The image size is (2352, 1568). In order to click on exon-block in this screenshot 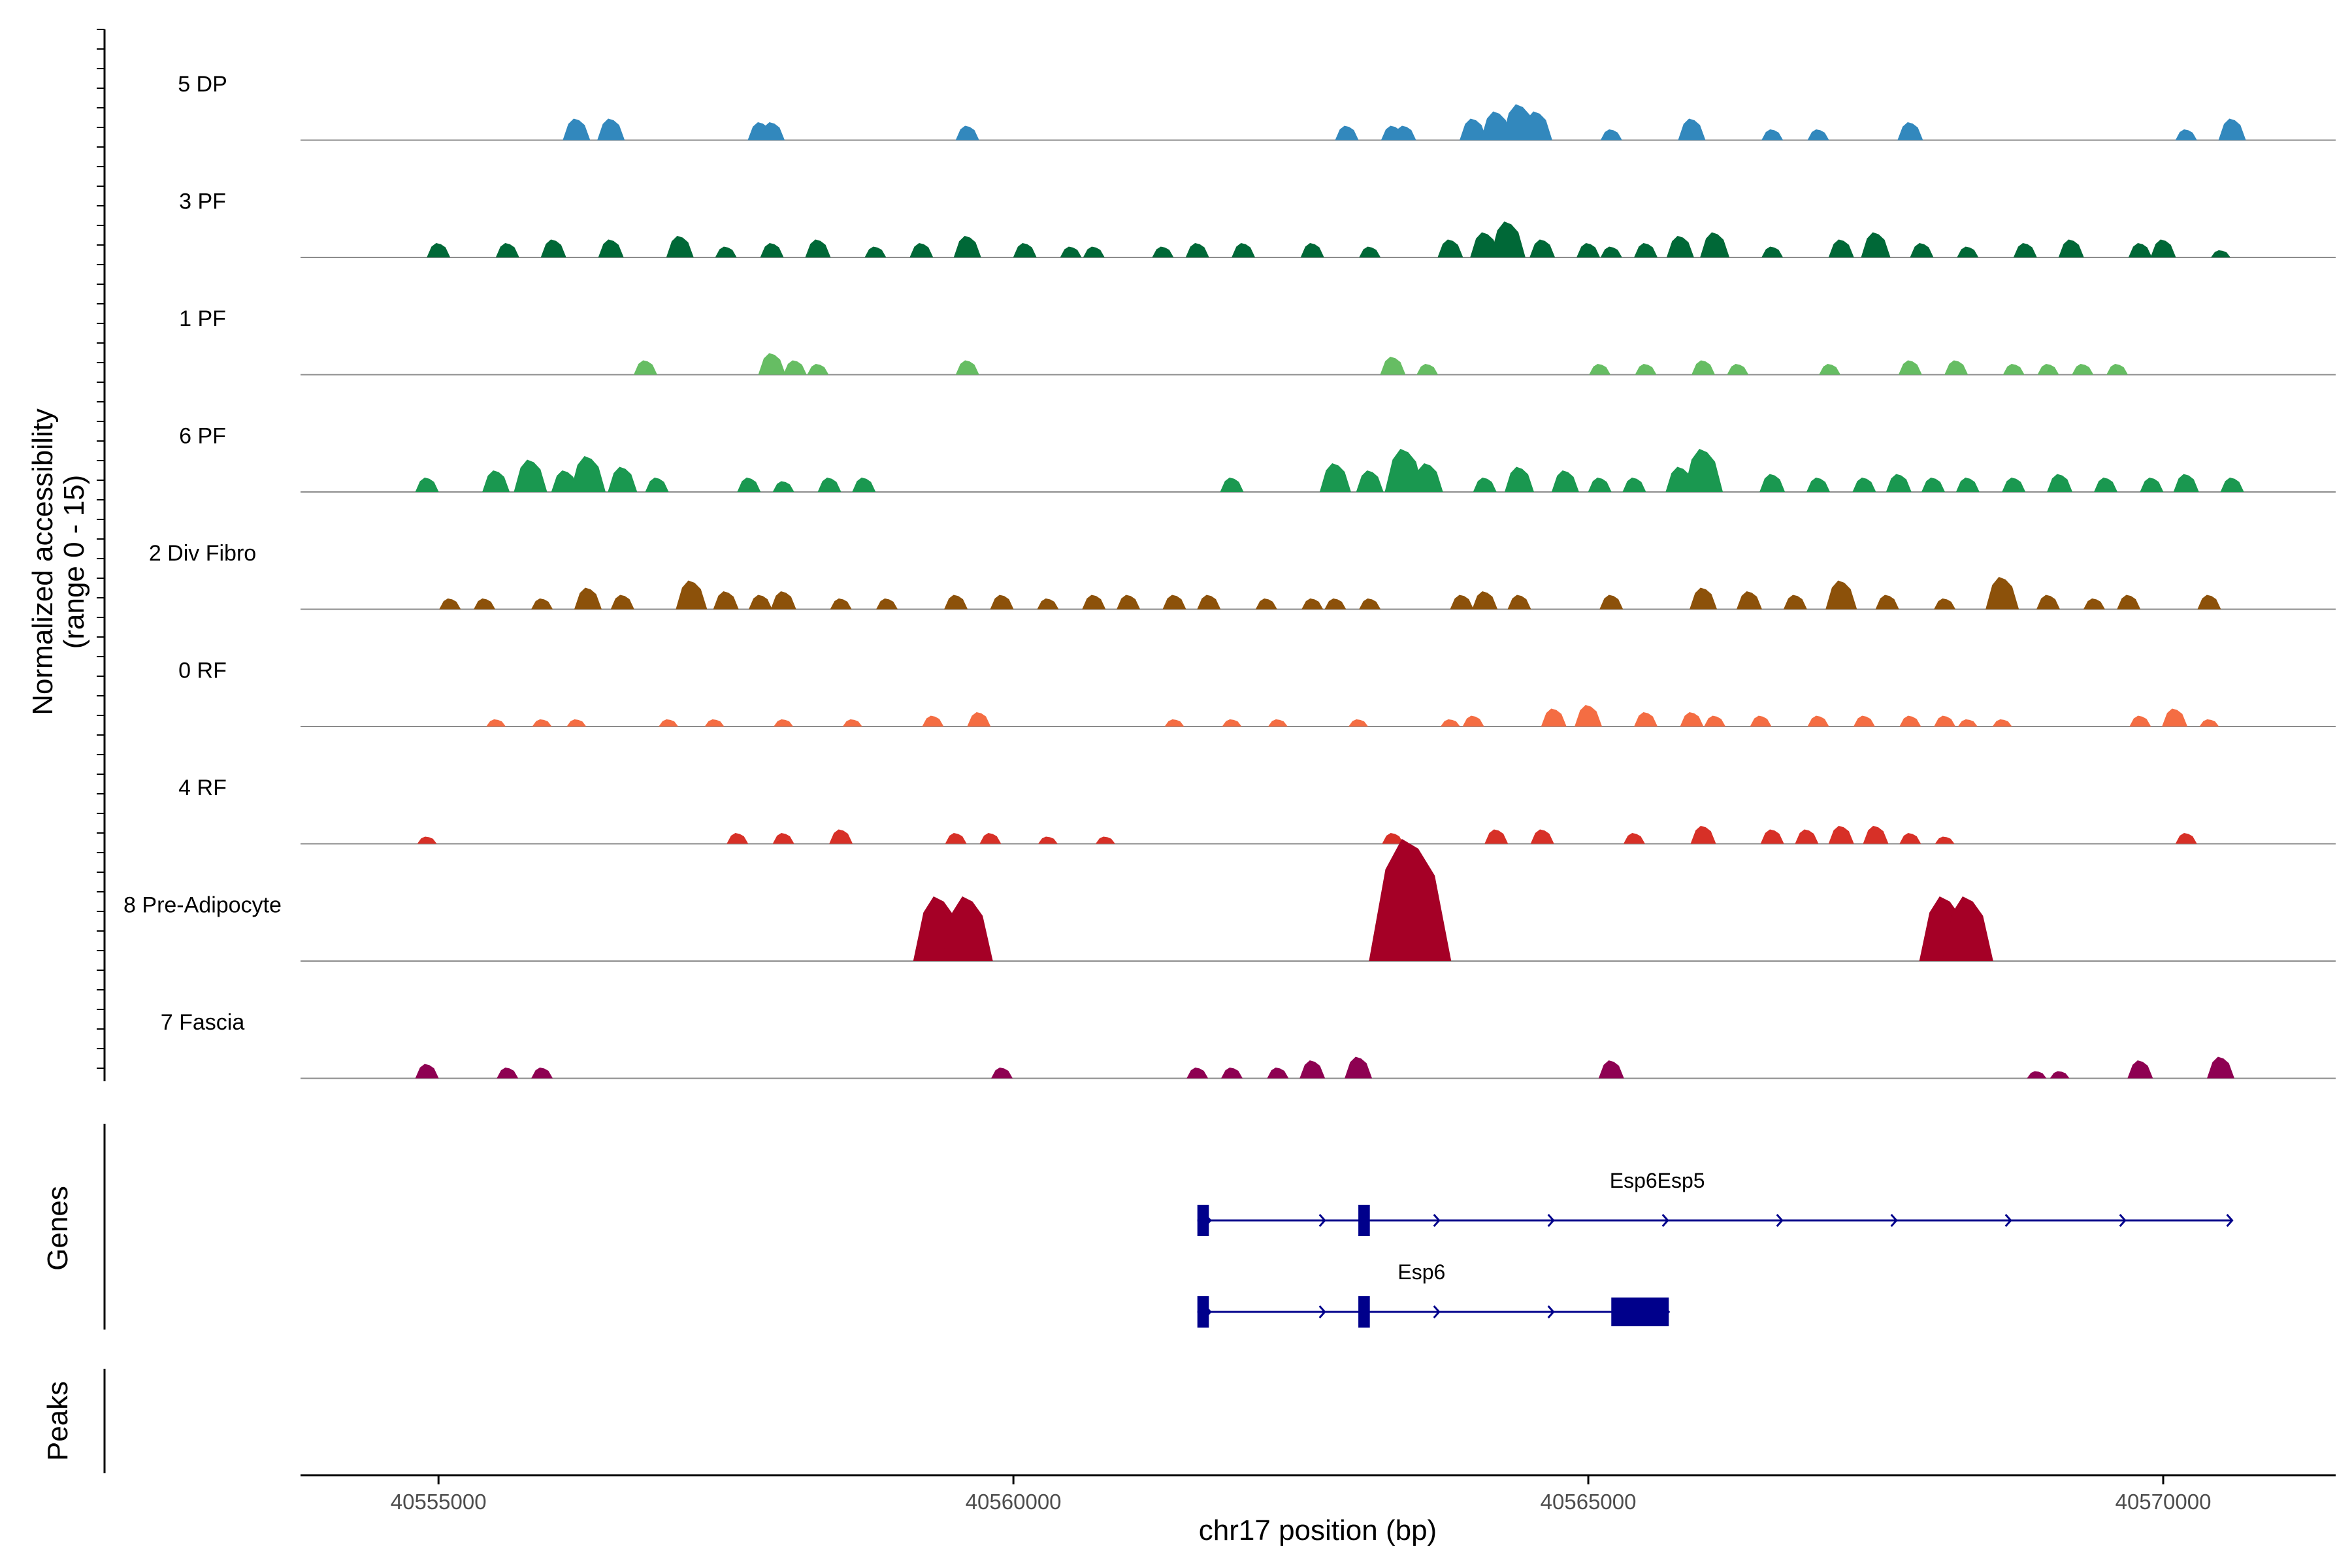, I will do `click(1364, 1220)`.